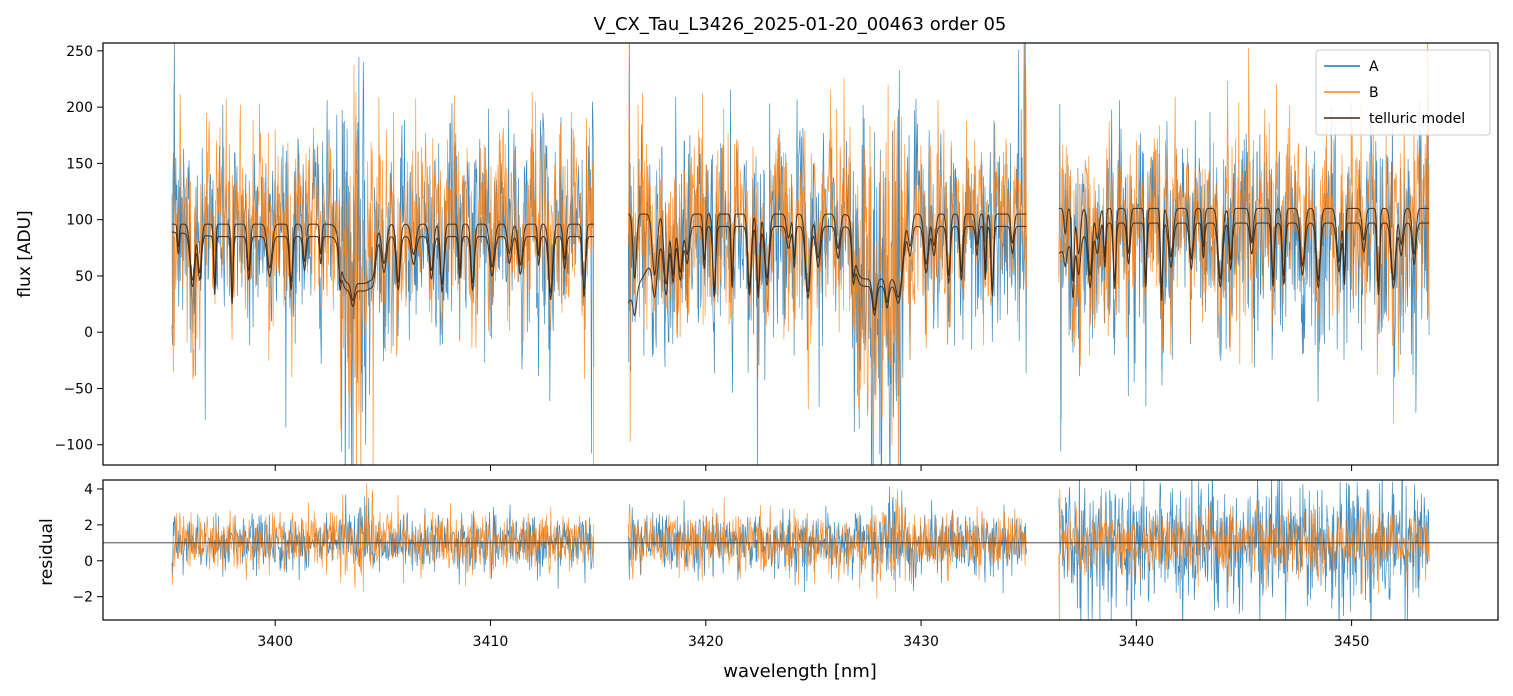 This screenshot has width=1513, height=696. I want to click on chart-title: V_CX_Tau_L3426_2025-01-20_00463 order 05, so click(800, 24).